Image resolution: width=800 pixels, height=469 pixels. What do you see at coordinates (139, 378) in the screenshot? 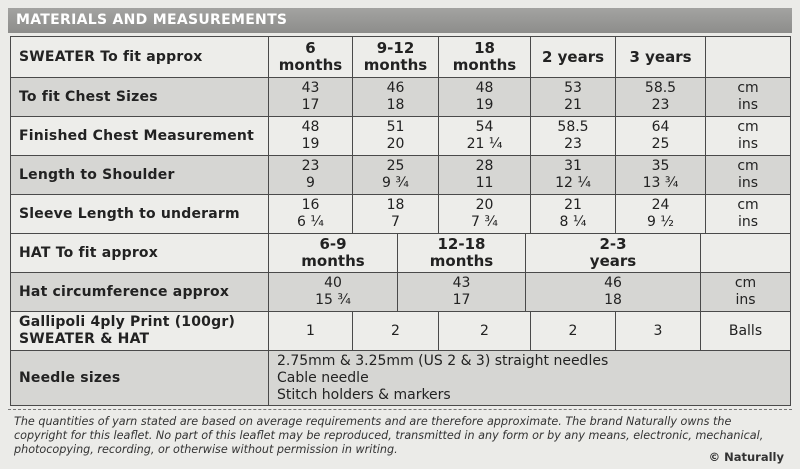
I see `table-cell: Needle sizes` at bounding box center [139, 378].